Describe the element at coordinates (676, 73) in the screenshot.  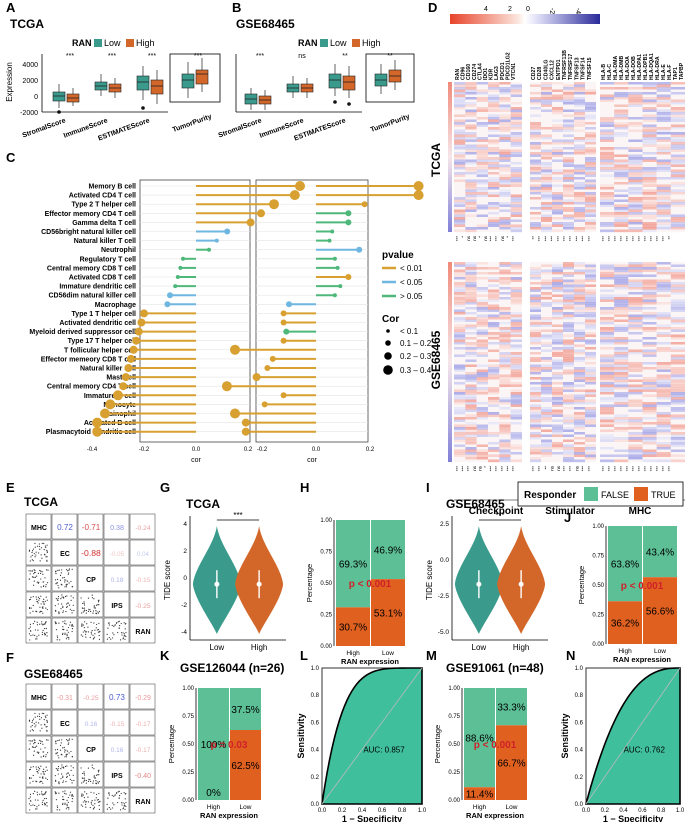
I see `gene-label: TAP1` at that location.